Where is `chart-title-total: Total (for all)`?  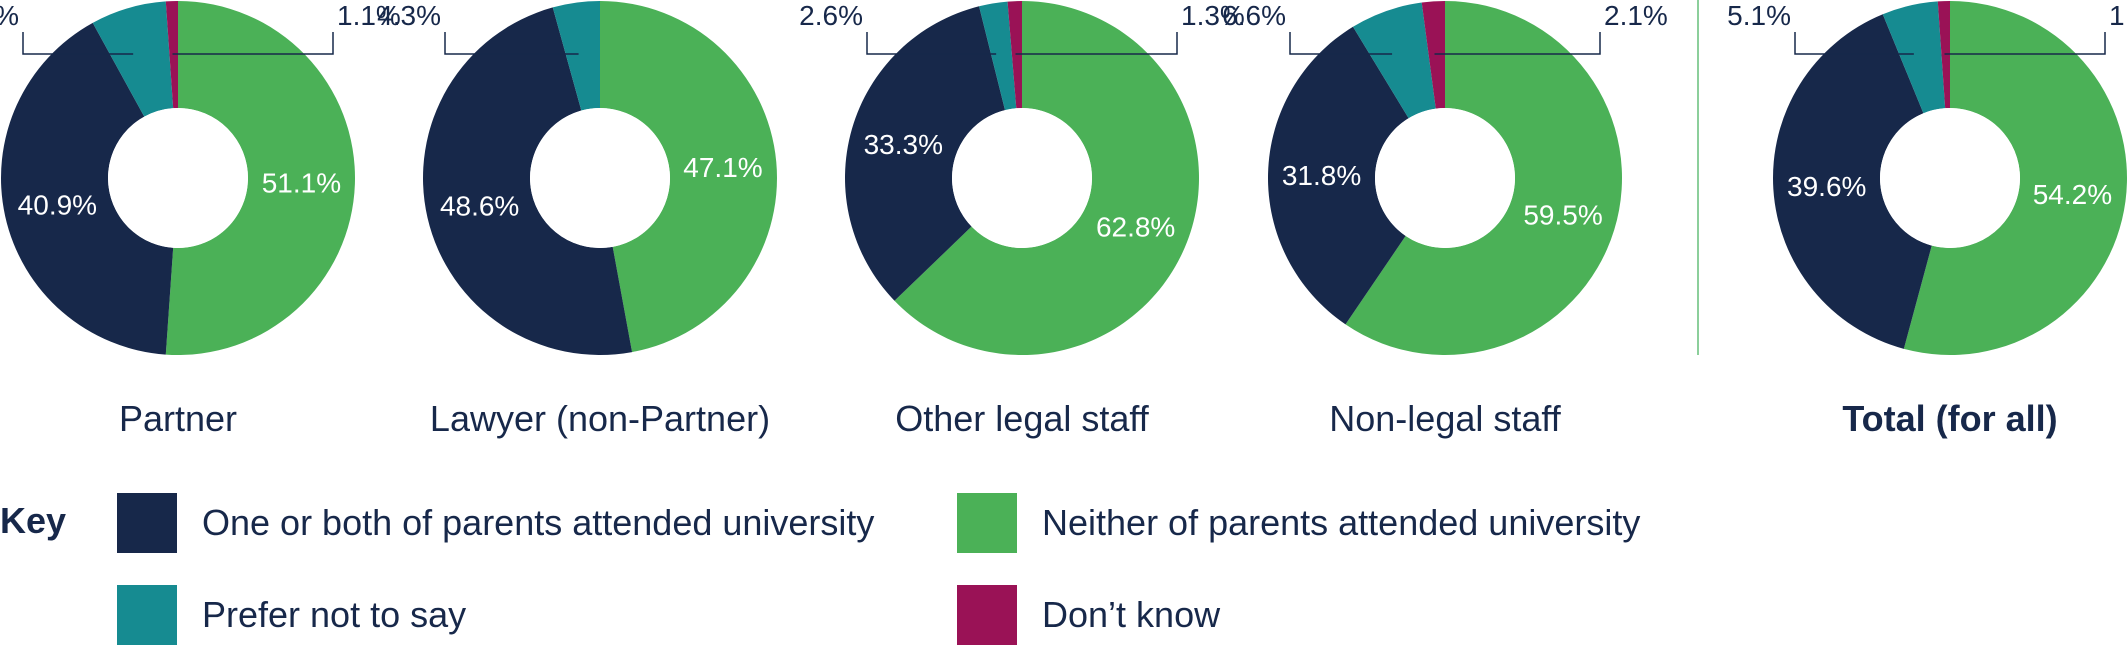 chart-title-total: Total (for all) is located at coordinates (1950, 418).